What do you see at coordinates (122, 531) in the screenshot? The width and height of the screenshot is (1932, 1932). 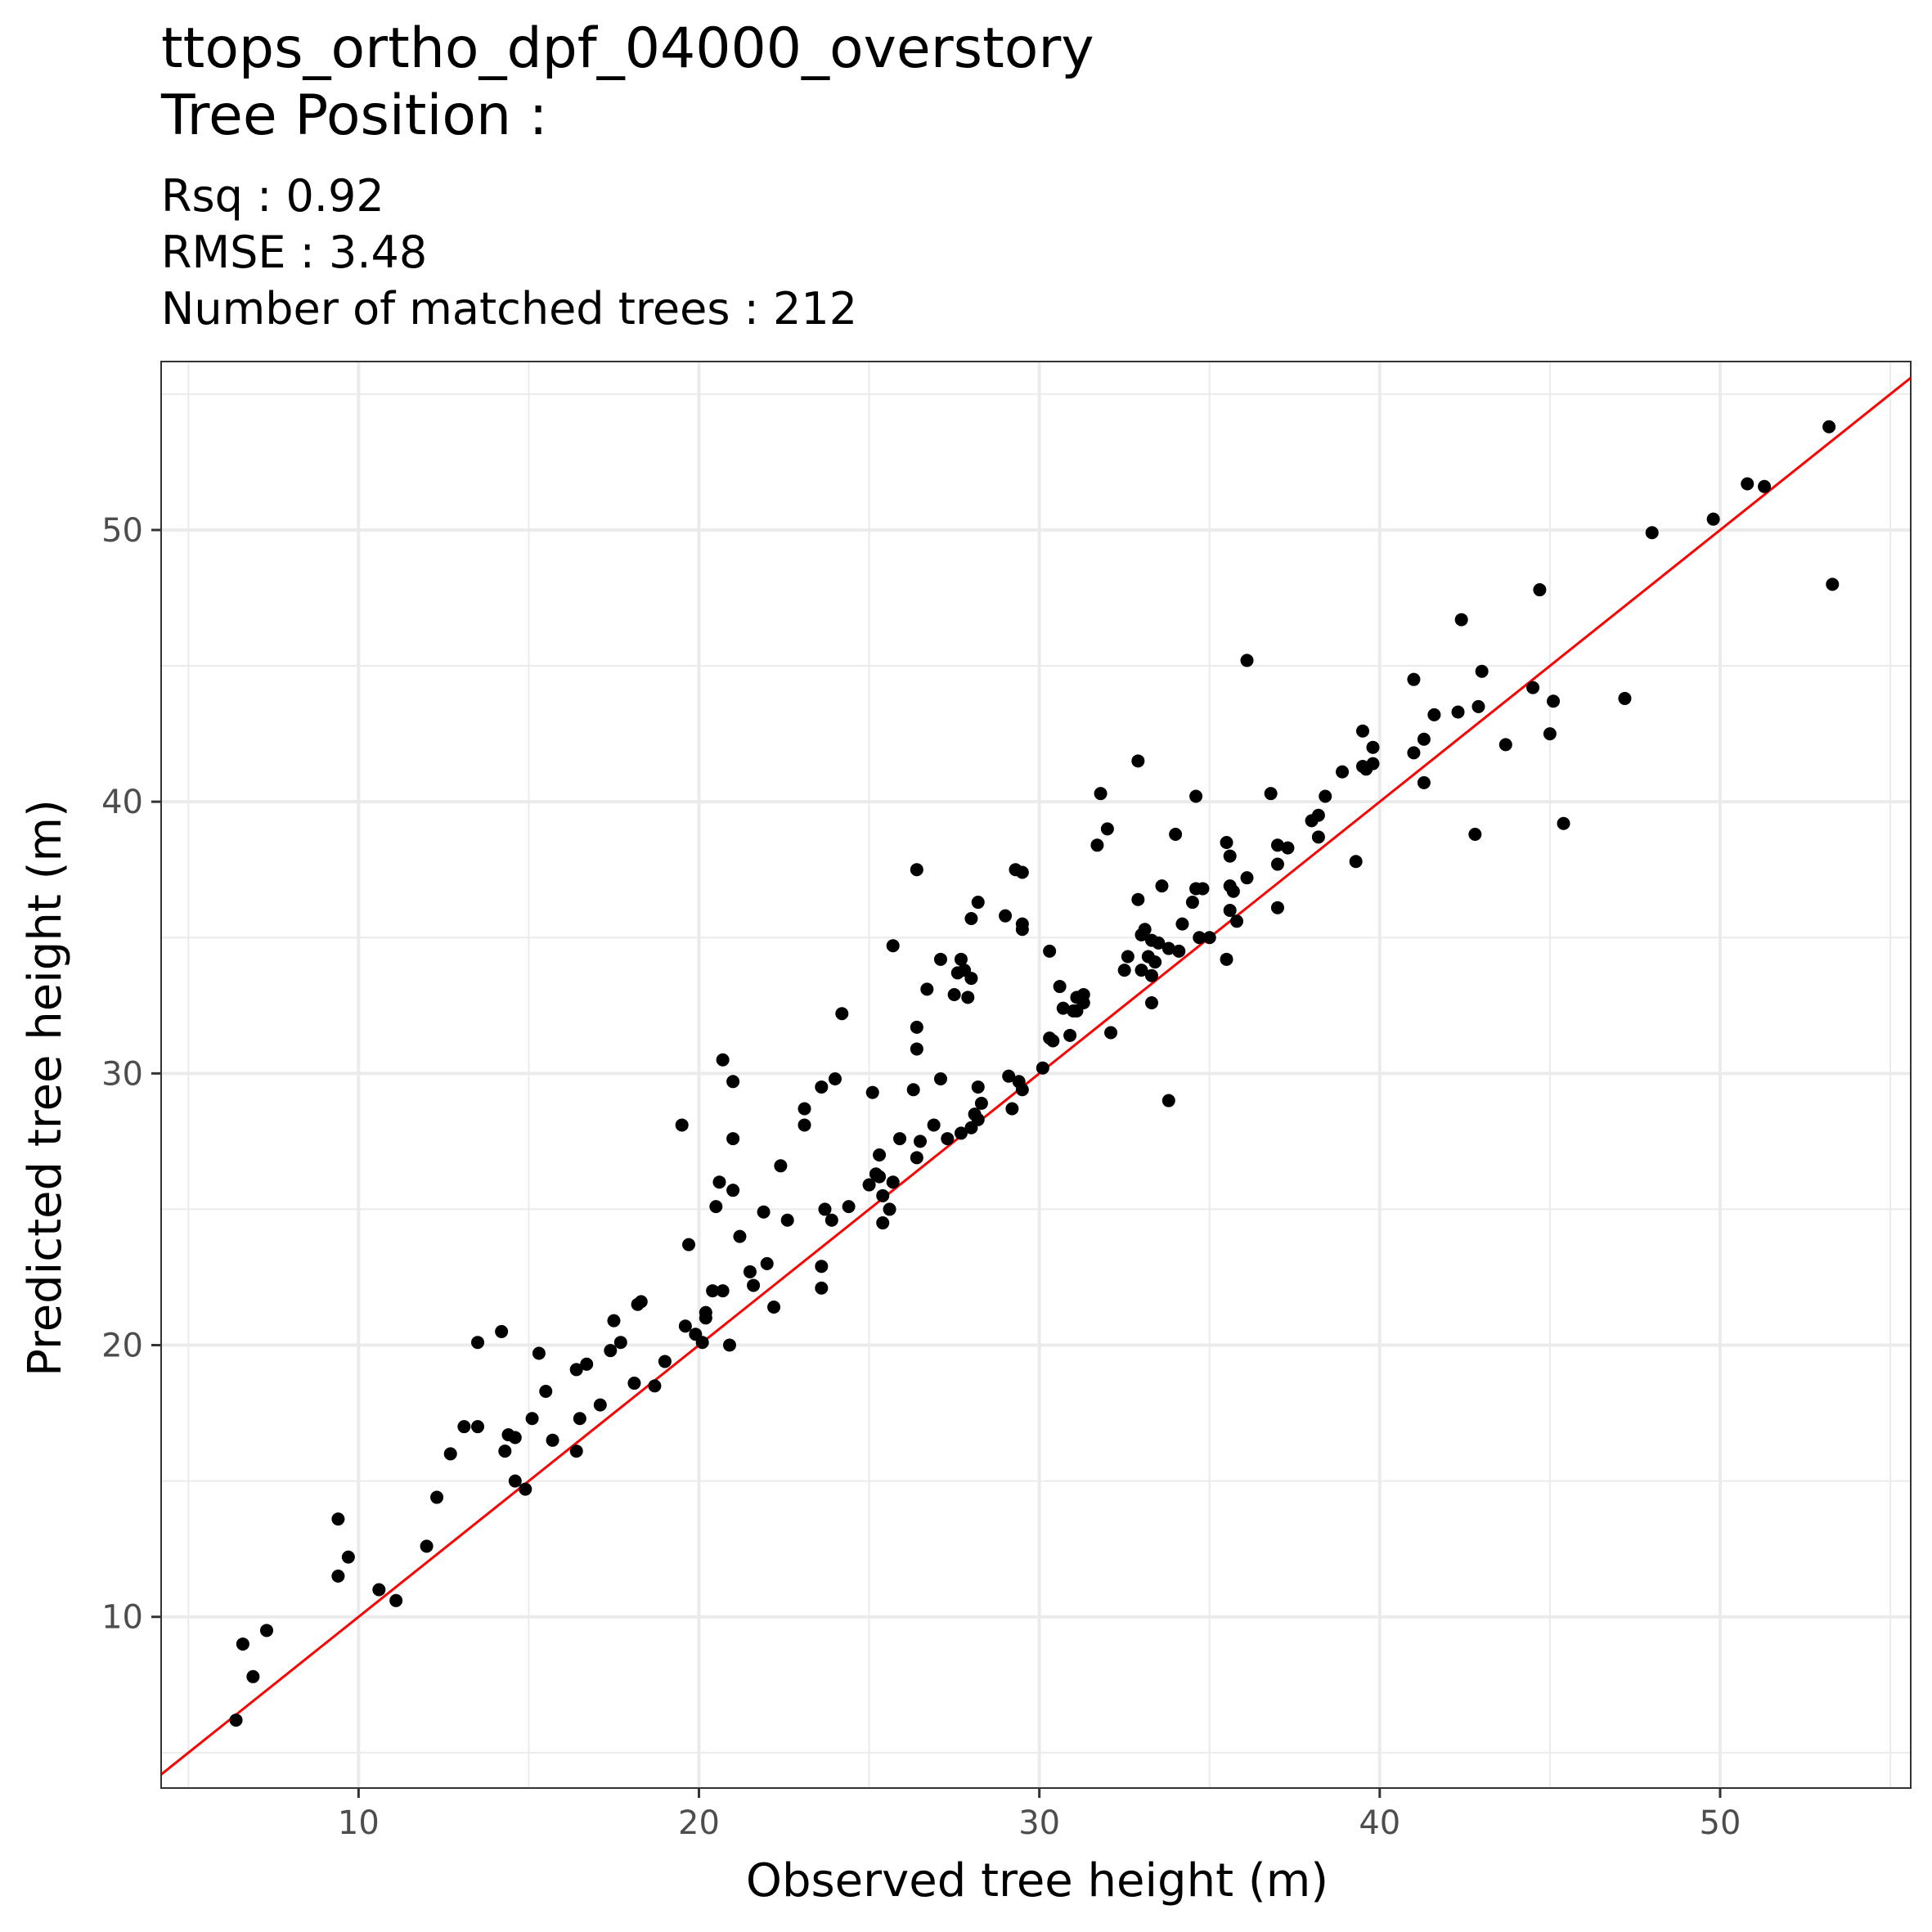 I see `y-tick-label: 50` at bounding box center [122, 531].